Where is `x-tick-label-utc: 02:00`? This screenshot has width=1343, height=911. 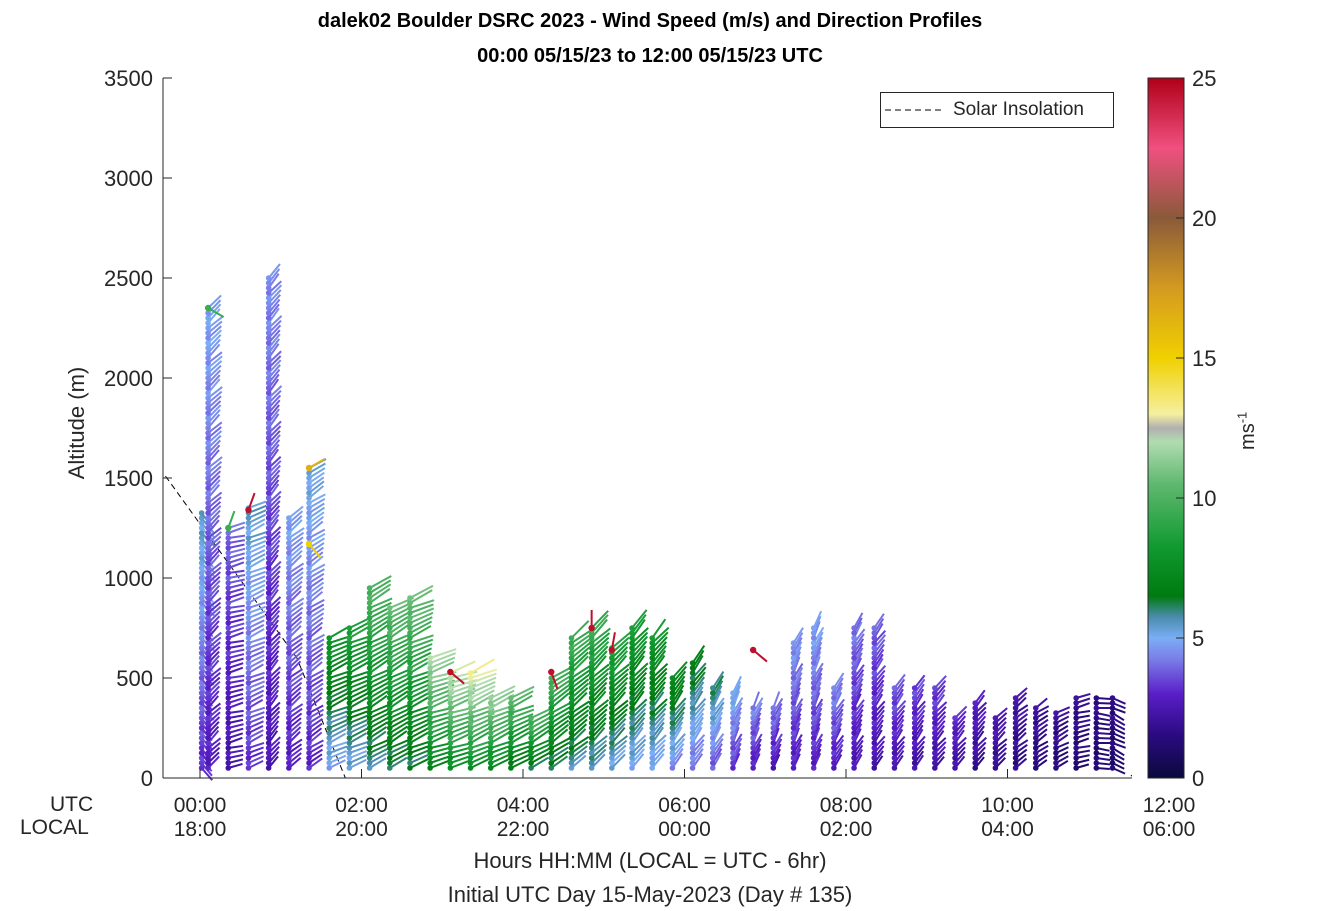
x-tick-label-utc: 02:00 is located at coordinates (361, 805).